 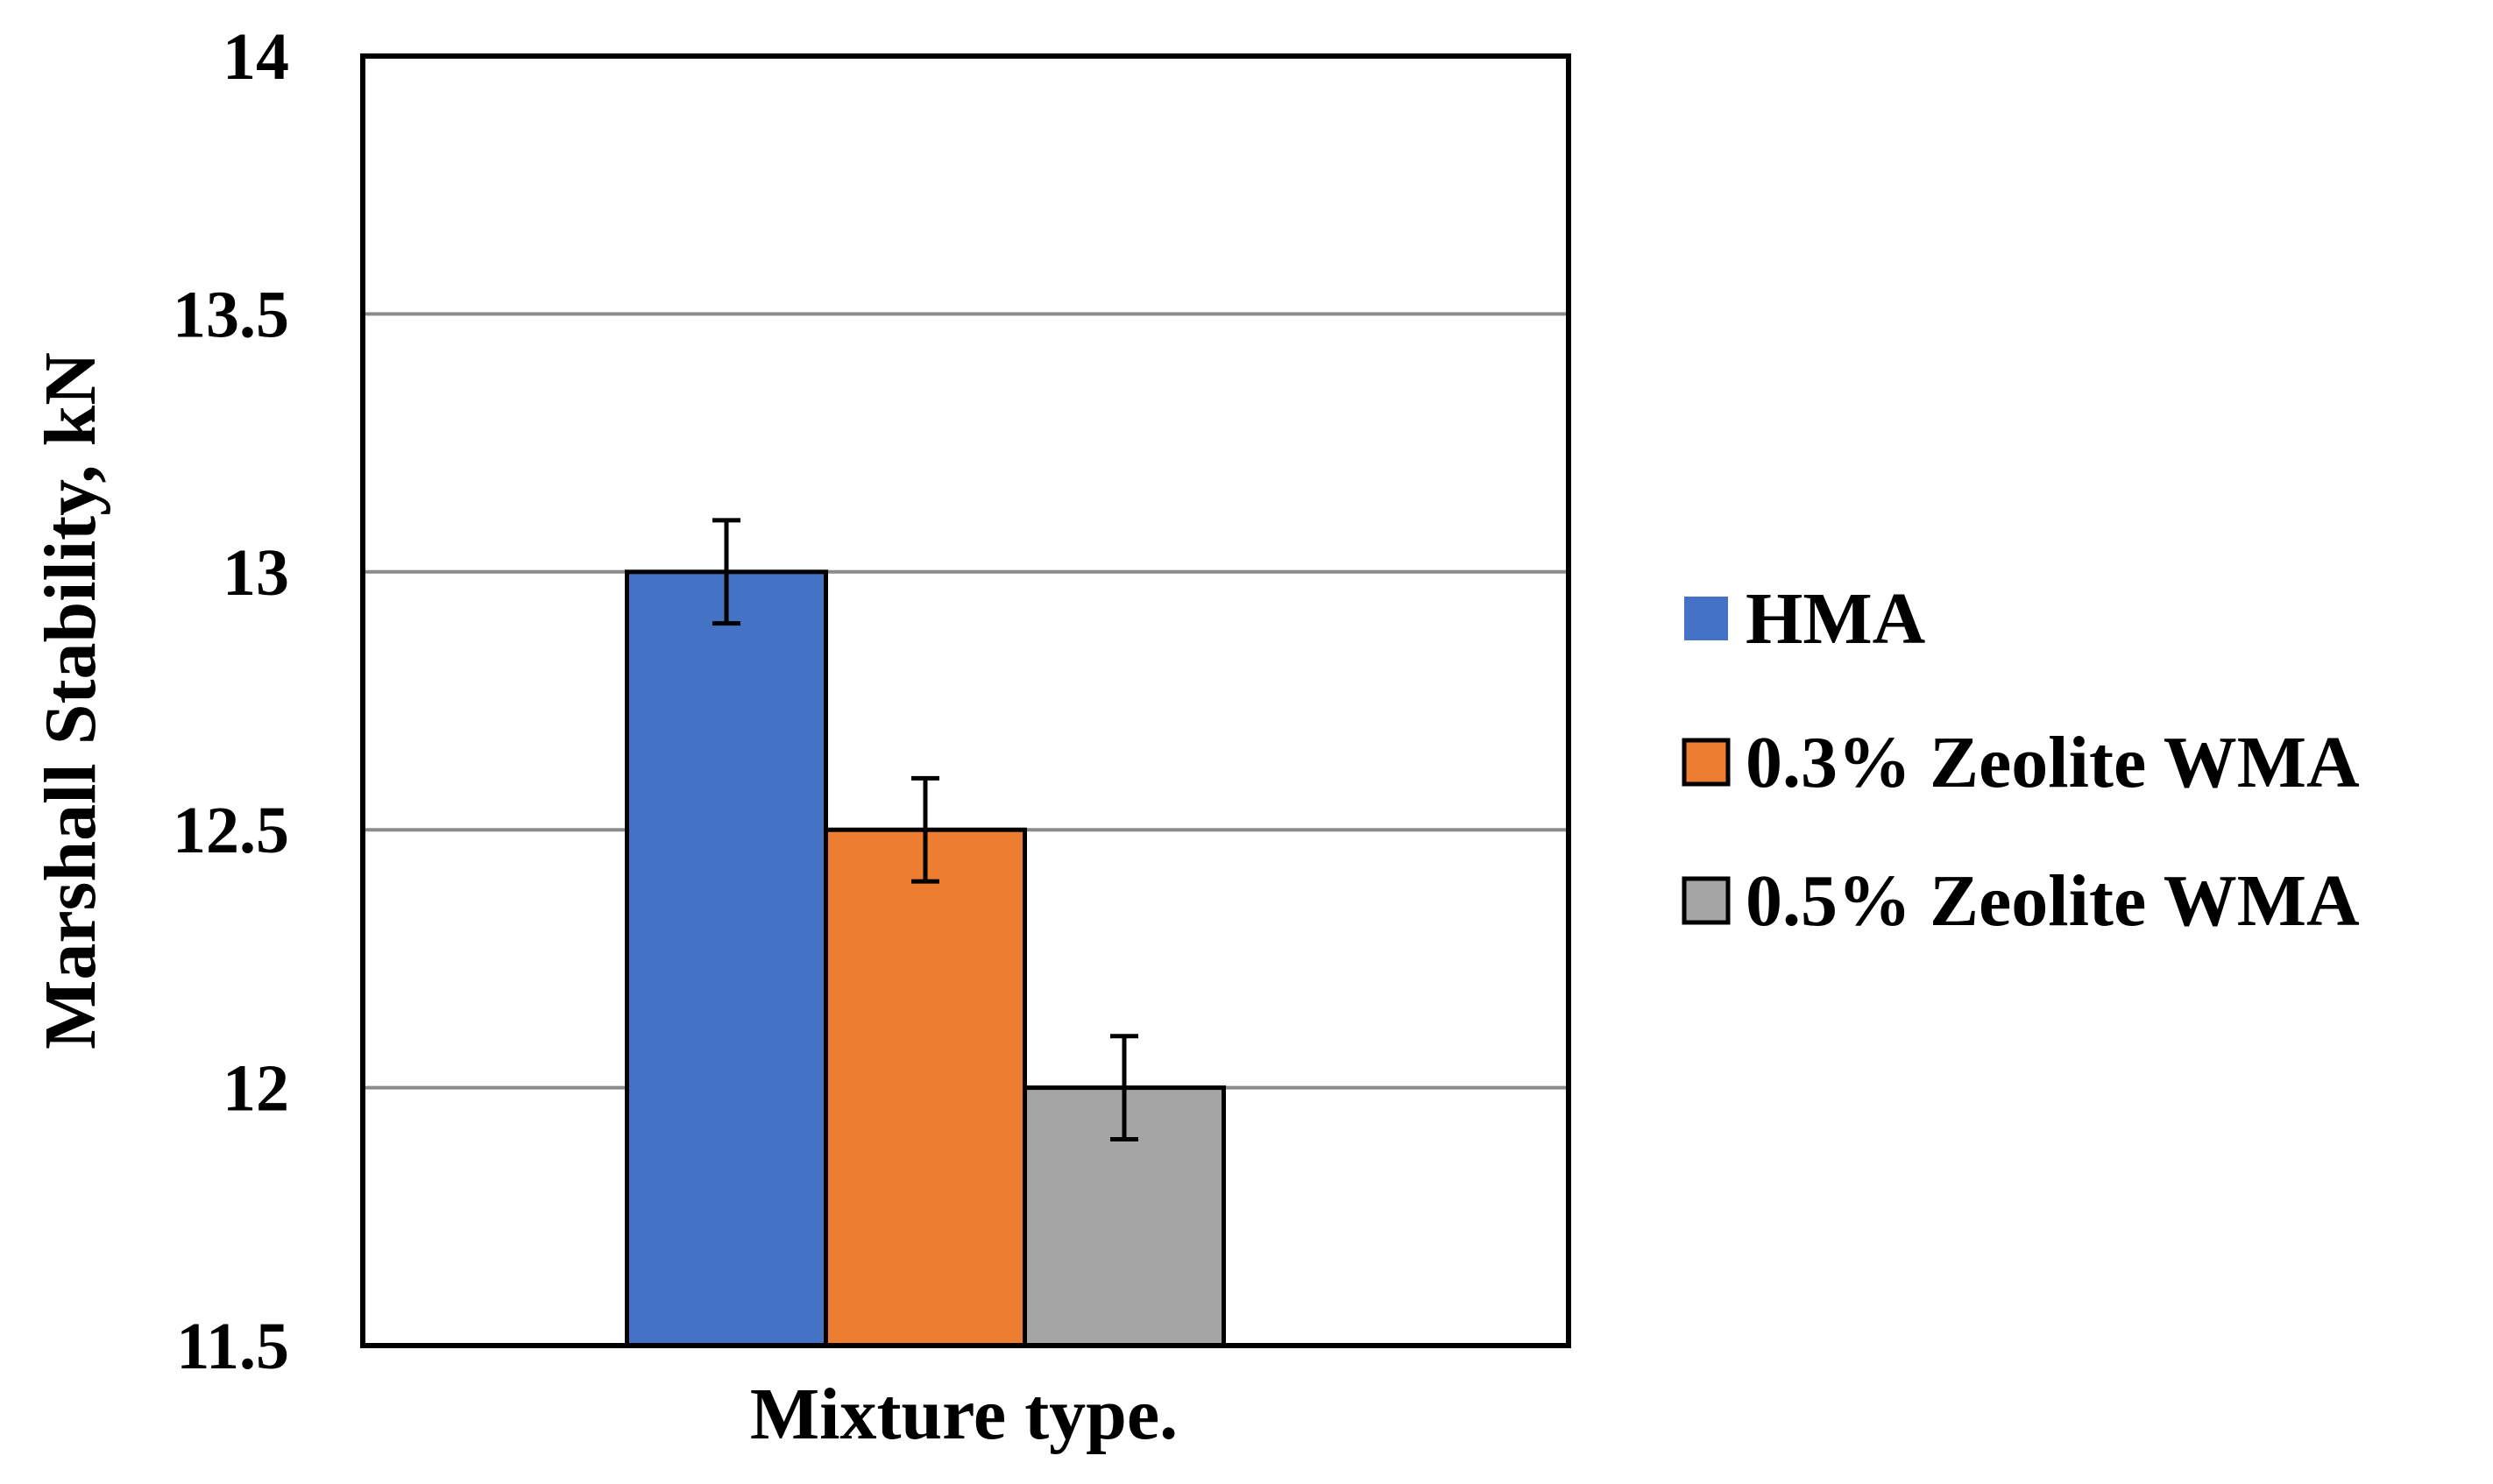 What do you see at coordinates (2053, 762) in the screenshot?
I see `legend-label-0-3-zeolite-wma: 0.3% Zeolite WMA` at bounding box center [2053, 762].